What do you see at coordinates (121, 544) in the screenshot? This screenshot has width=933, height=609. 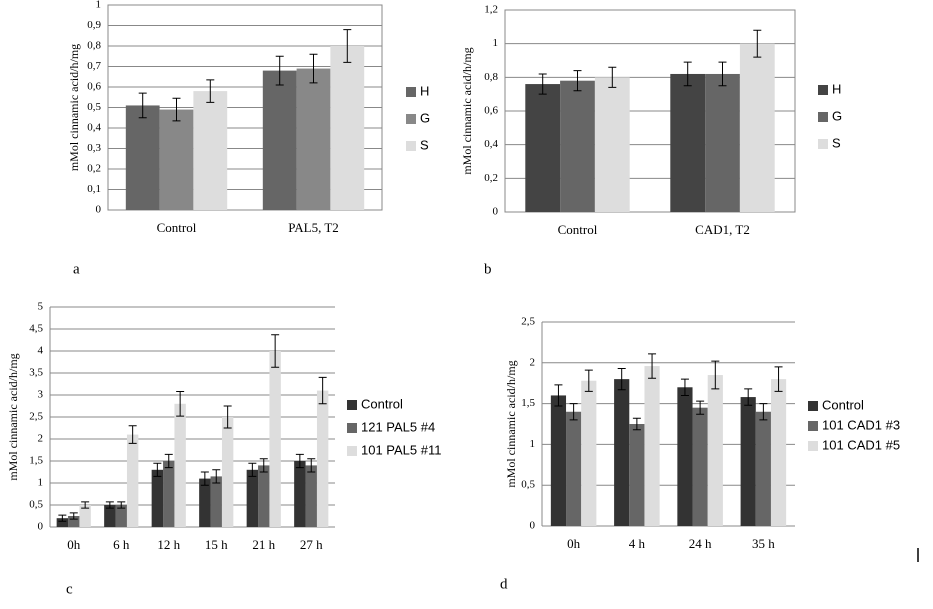 I see `x-tick-label: 6 h` at bounding box center [121, 544].